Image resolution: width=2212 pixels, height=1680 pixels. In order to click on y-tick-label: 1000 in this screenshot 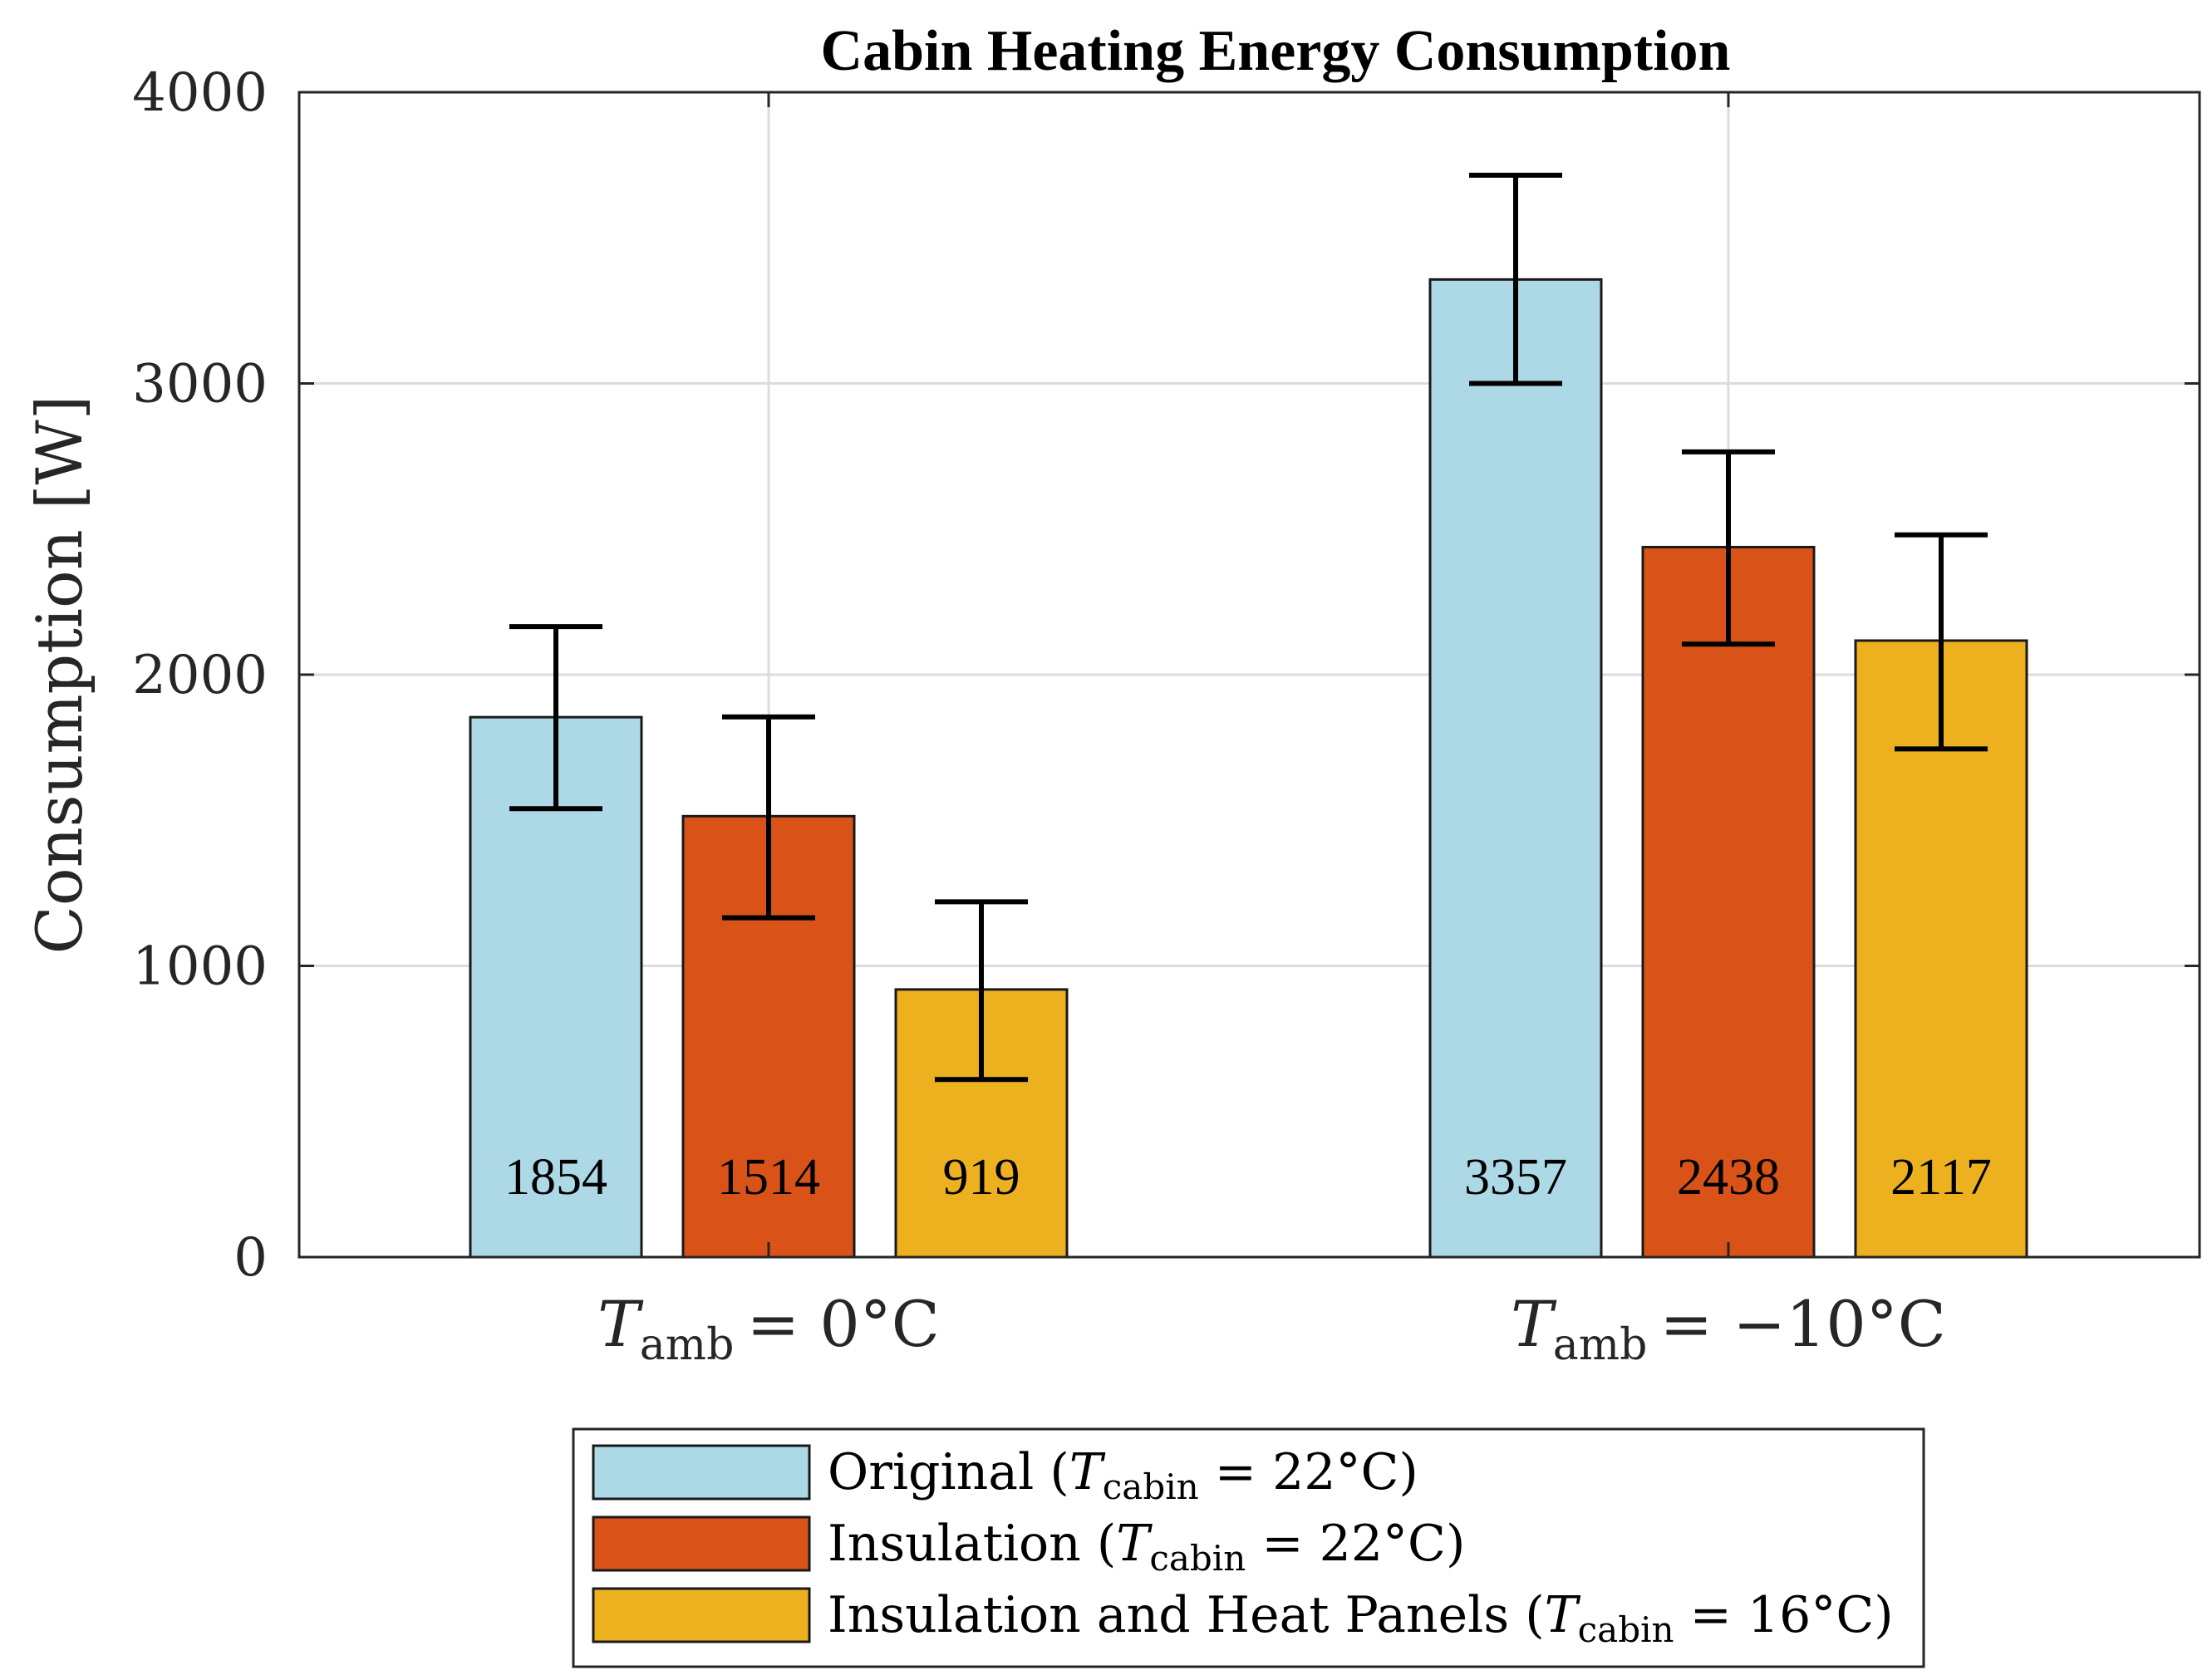, I will do `click(200, 967)`.